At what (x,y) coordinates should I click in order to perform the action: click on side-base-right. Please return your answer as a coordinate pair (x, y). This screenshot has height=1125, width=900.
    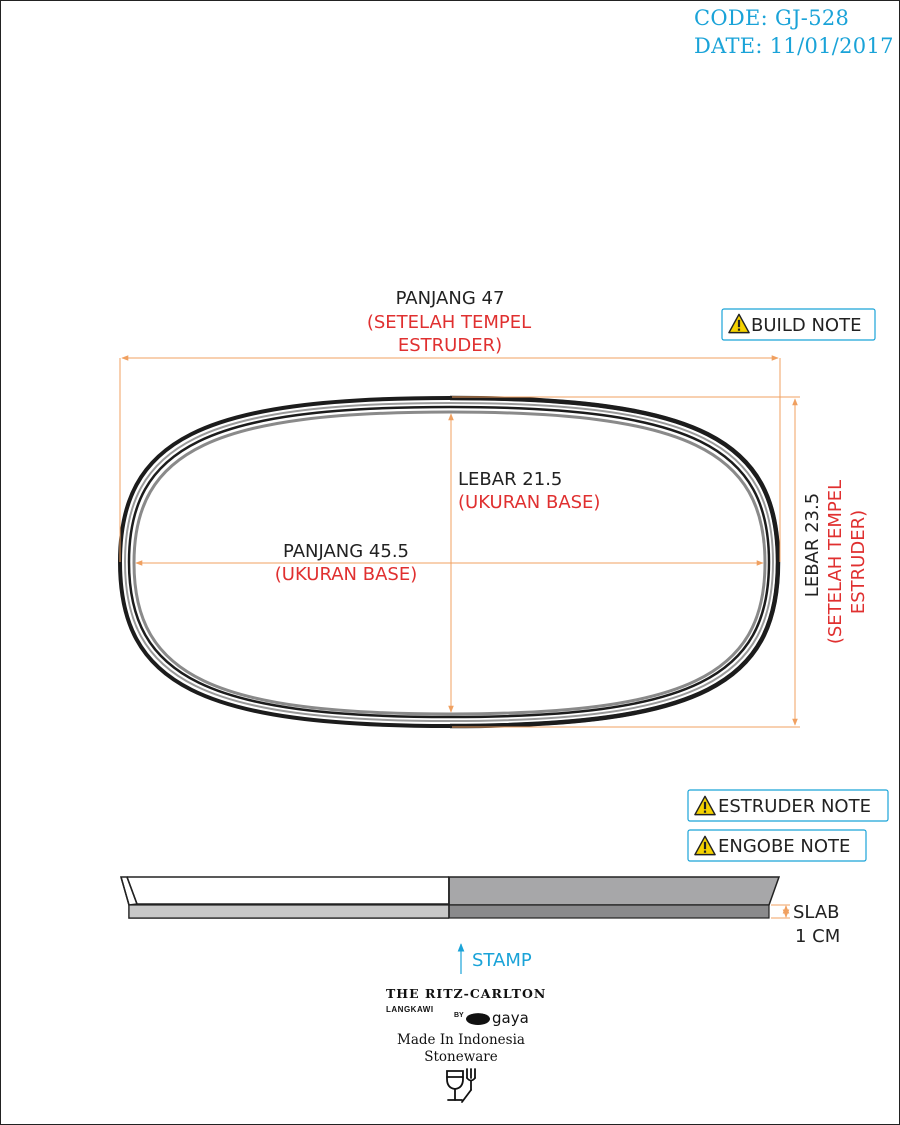
    Looking at the image, I should click on (609, 911).